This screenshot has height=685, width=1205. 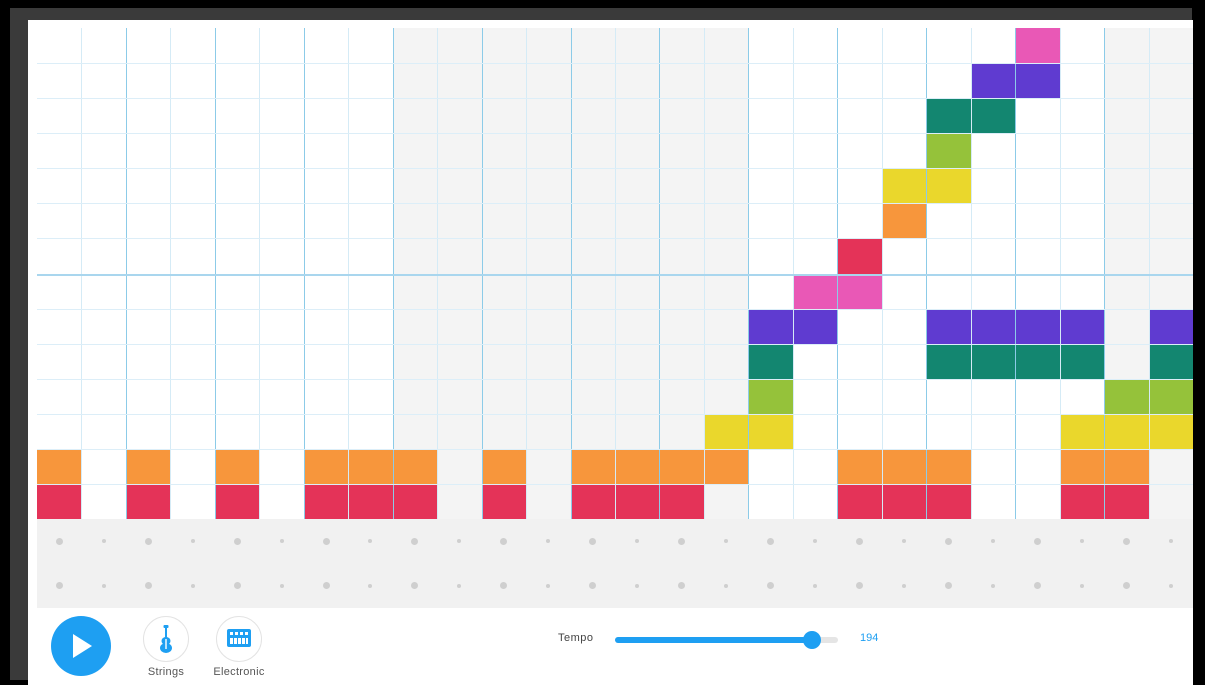 I want to click on tempo-slider, so click(x=726, y=640).